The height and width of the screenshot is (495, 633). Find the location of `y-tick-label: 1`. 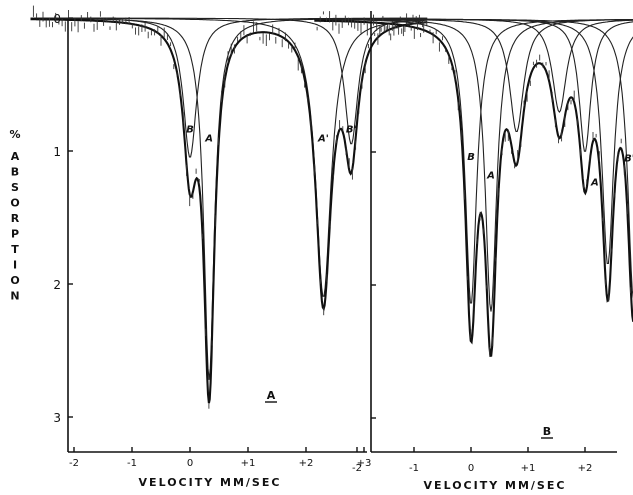

y-tick-label: 1 is located at coordinates (57, 152).